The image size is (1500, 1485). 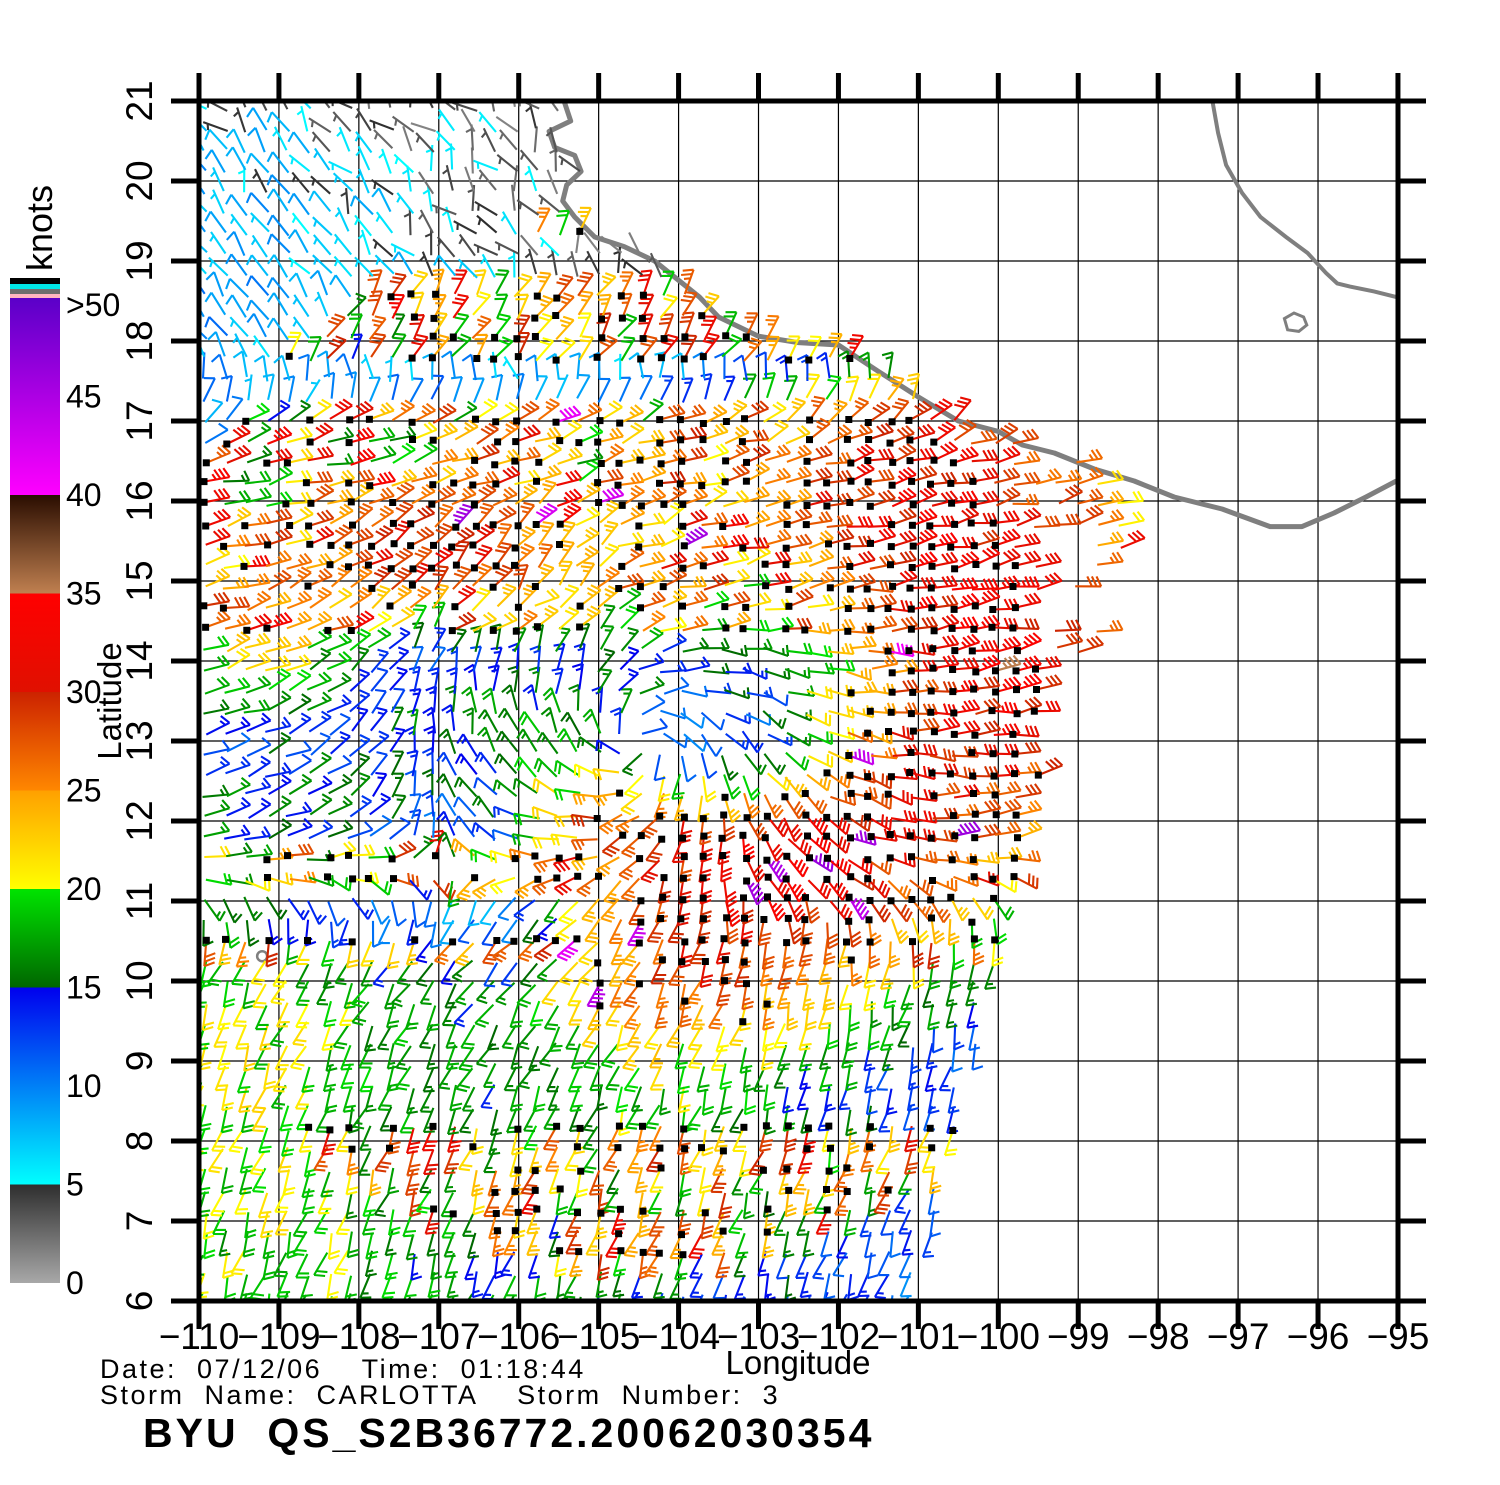 What do you see at coordinates (518, 1336) in the screenshot?
I see `x-tick-label: −106` at bounding box center [518, 1336].